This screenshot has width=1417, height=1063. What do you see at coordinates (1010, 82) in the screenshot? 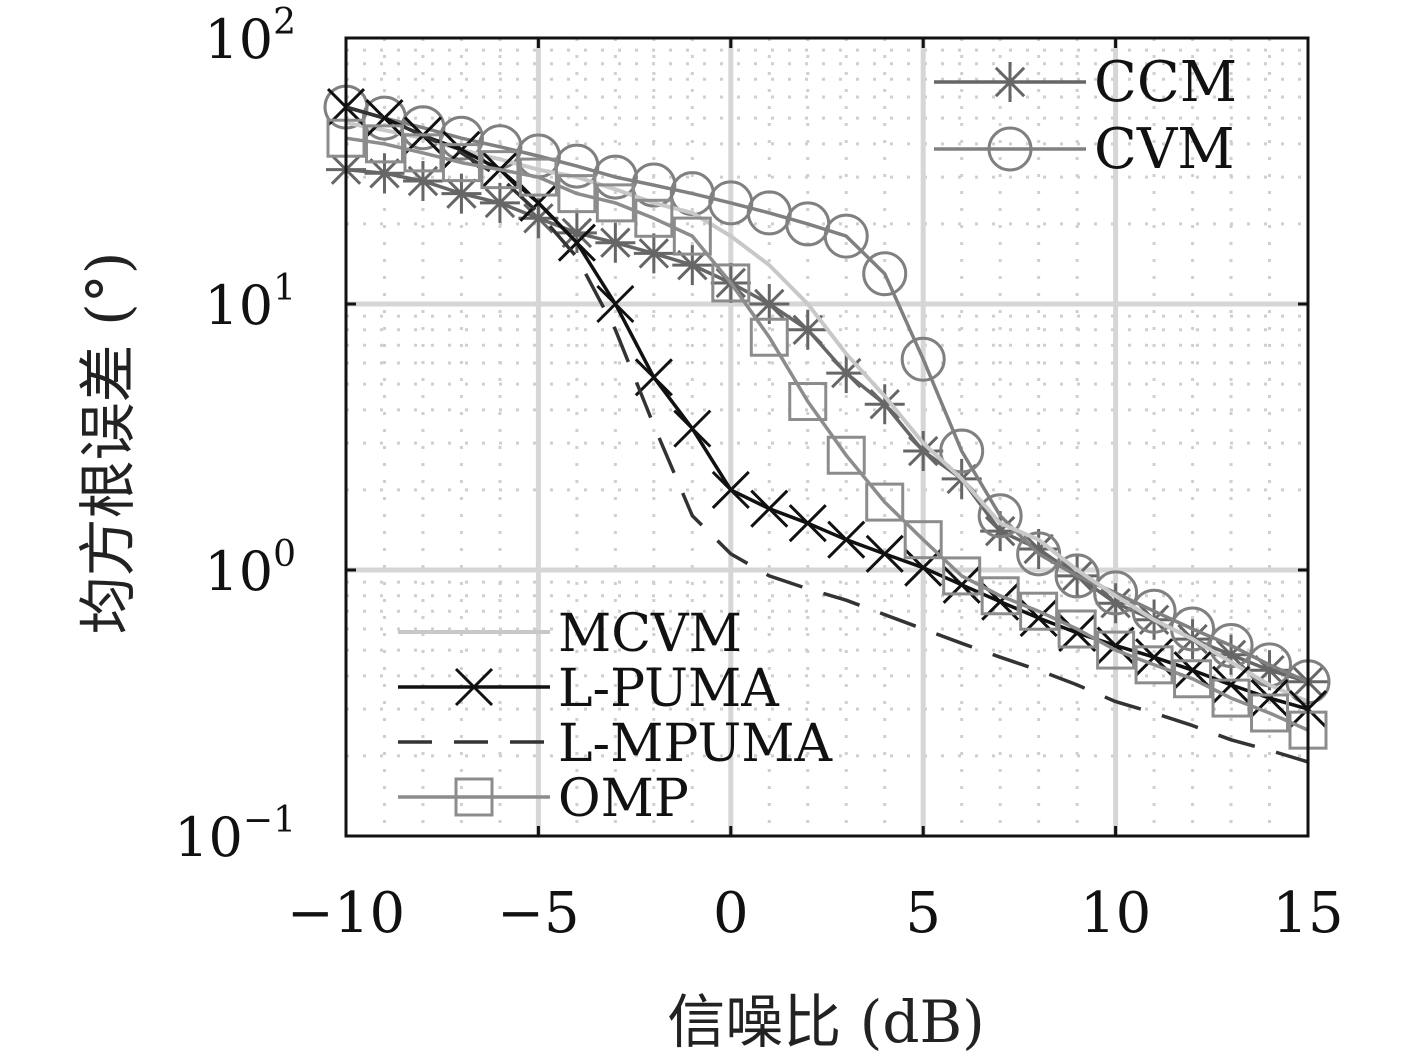
I see `legend-marker-ccm` at bounding box center [1010, 82].